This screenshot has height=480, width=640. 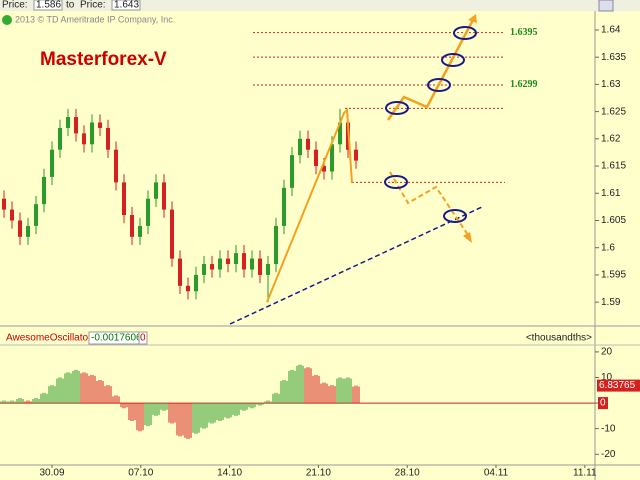 I want to click on price-from-value: 1.586, so click(x=48, y=5).